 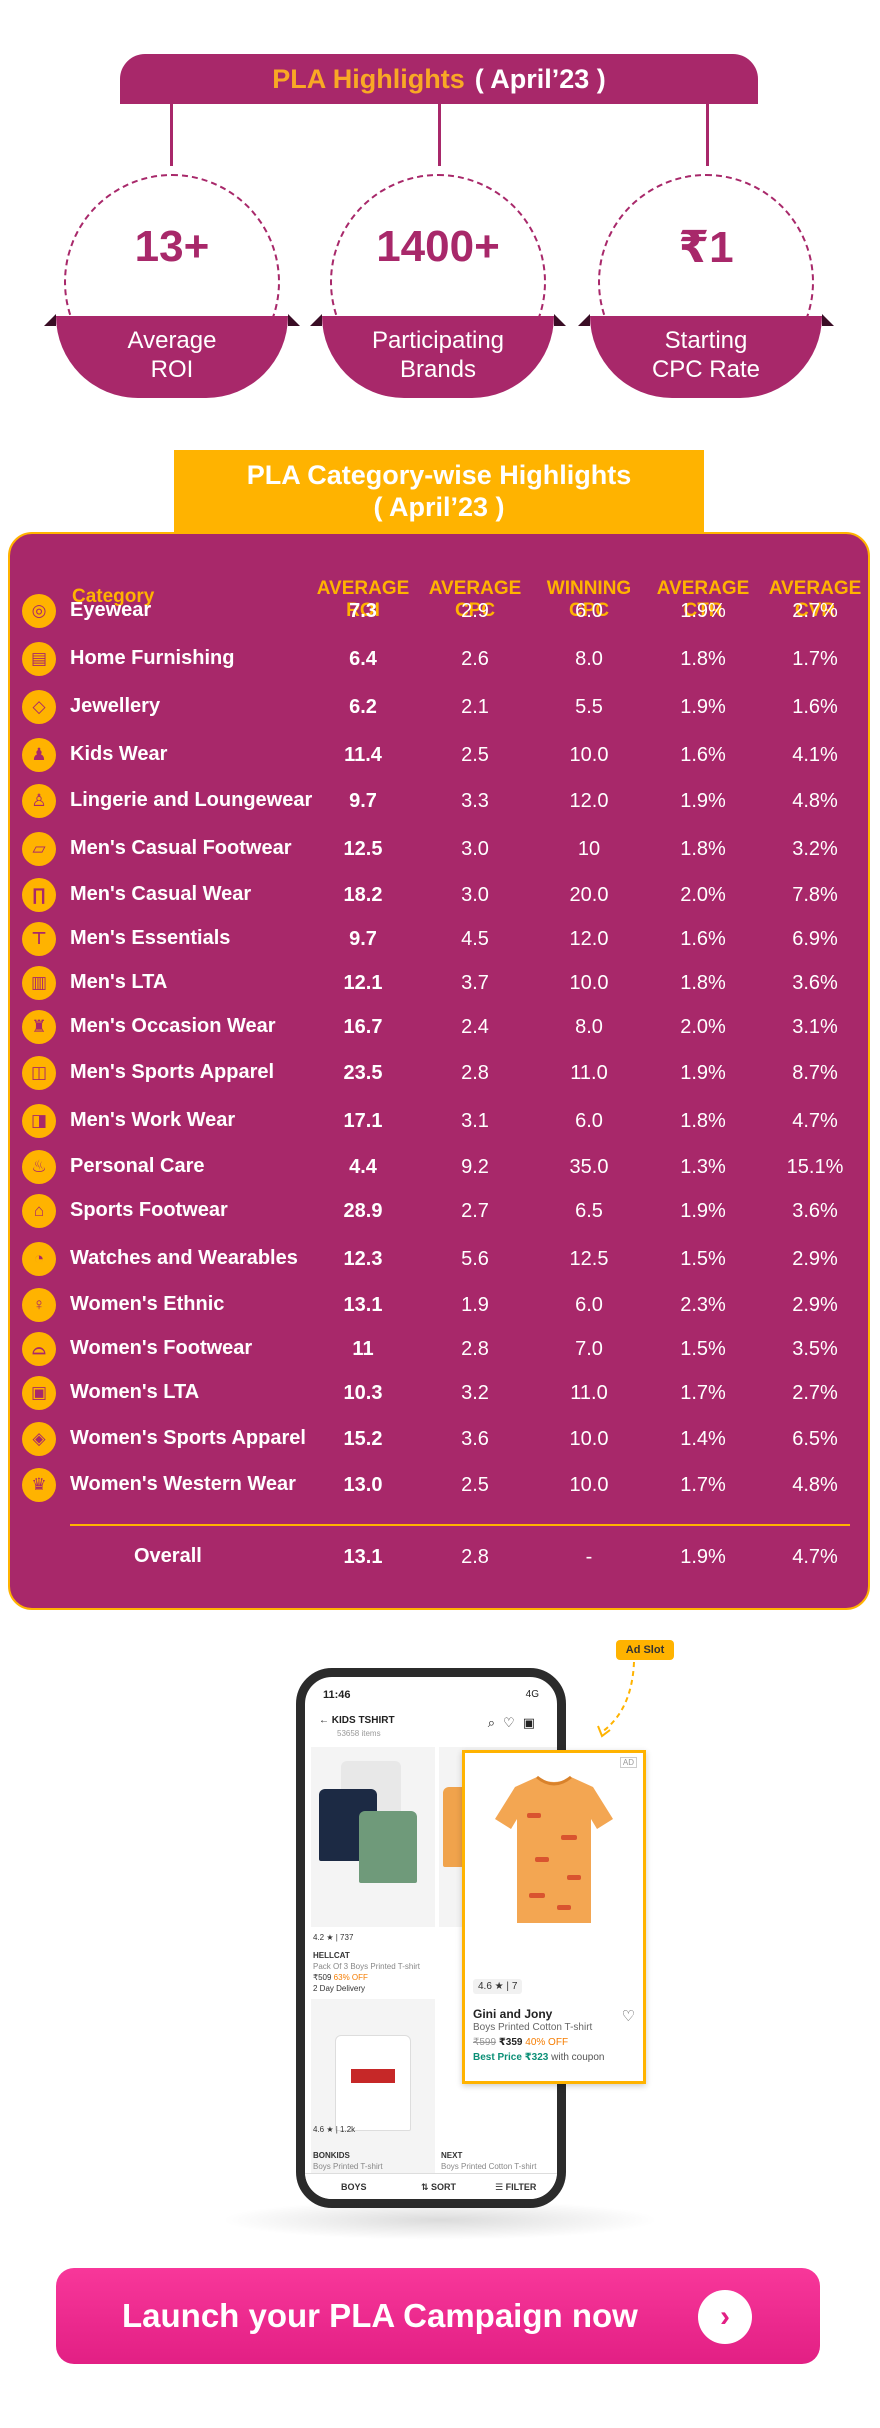 What do you see at coordinates (39, 1439) in the screenshot?
I see `women-sports-icon: ◈` at bounding box center [39, 1439].